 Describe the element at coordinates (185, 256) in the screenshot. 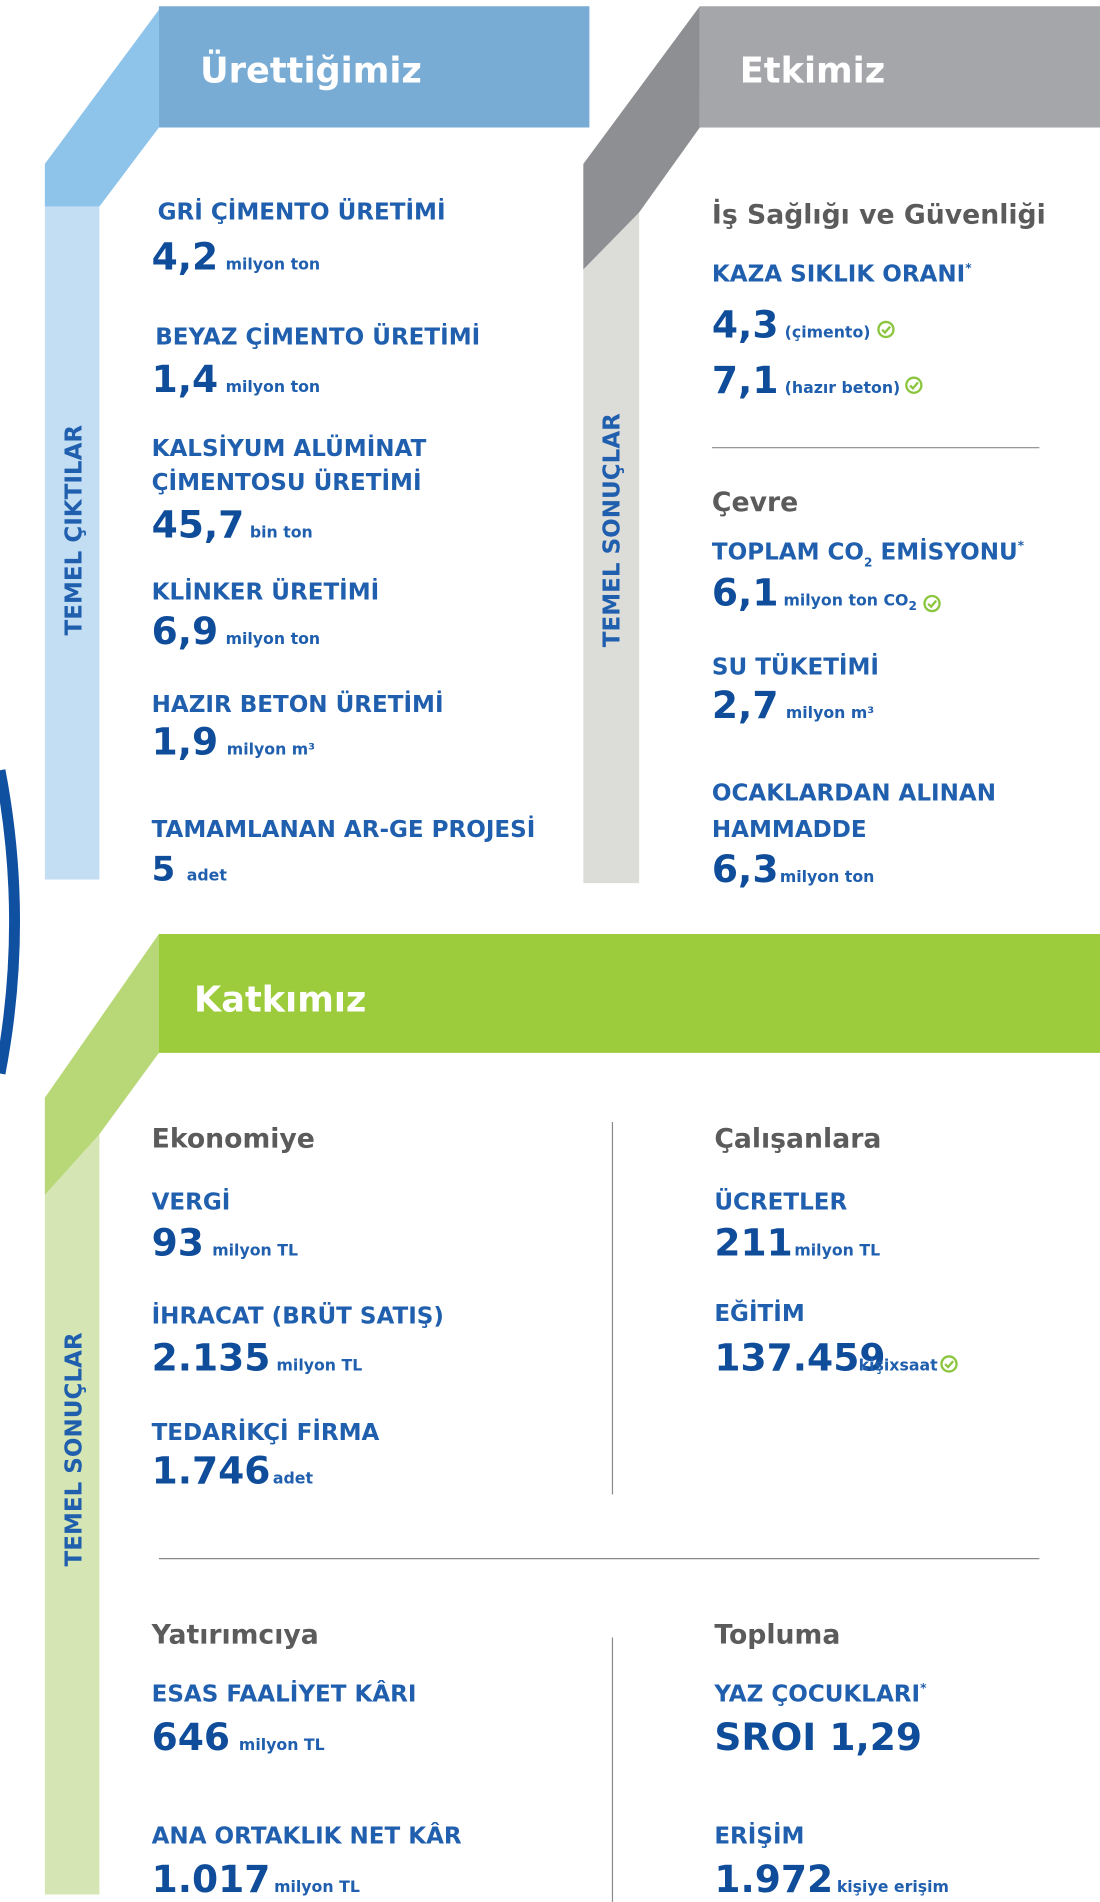

I see `item-value: 4,2` at that location.